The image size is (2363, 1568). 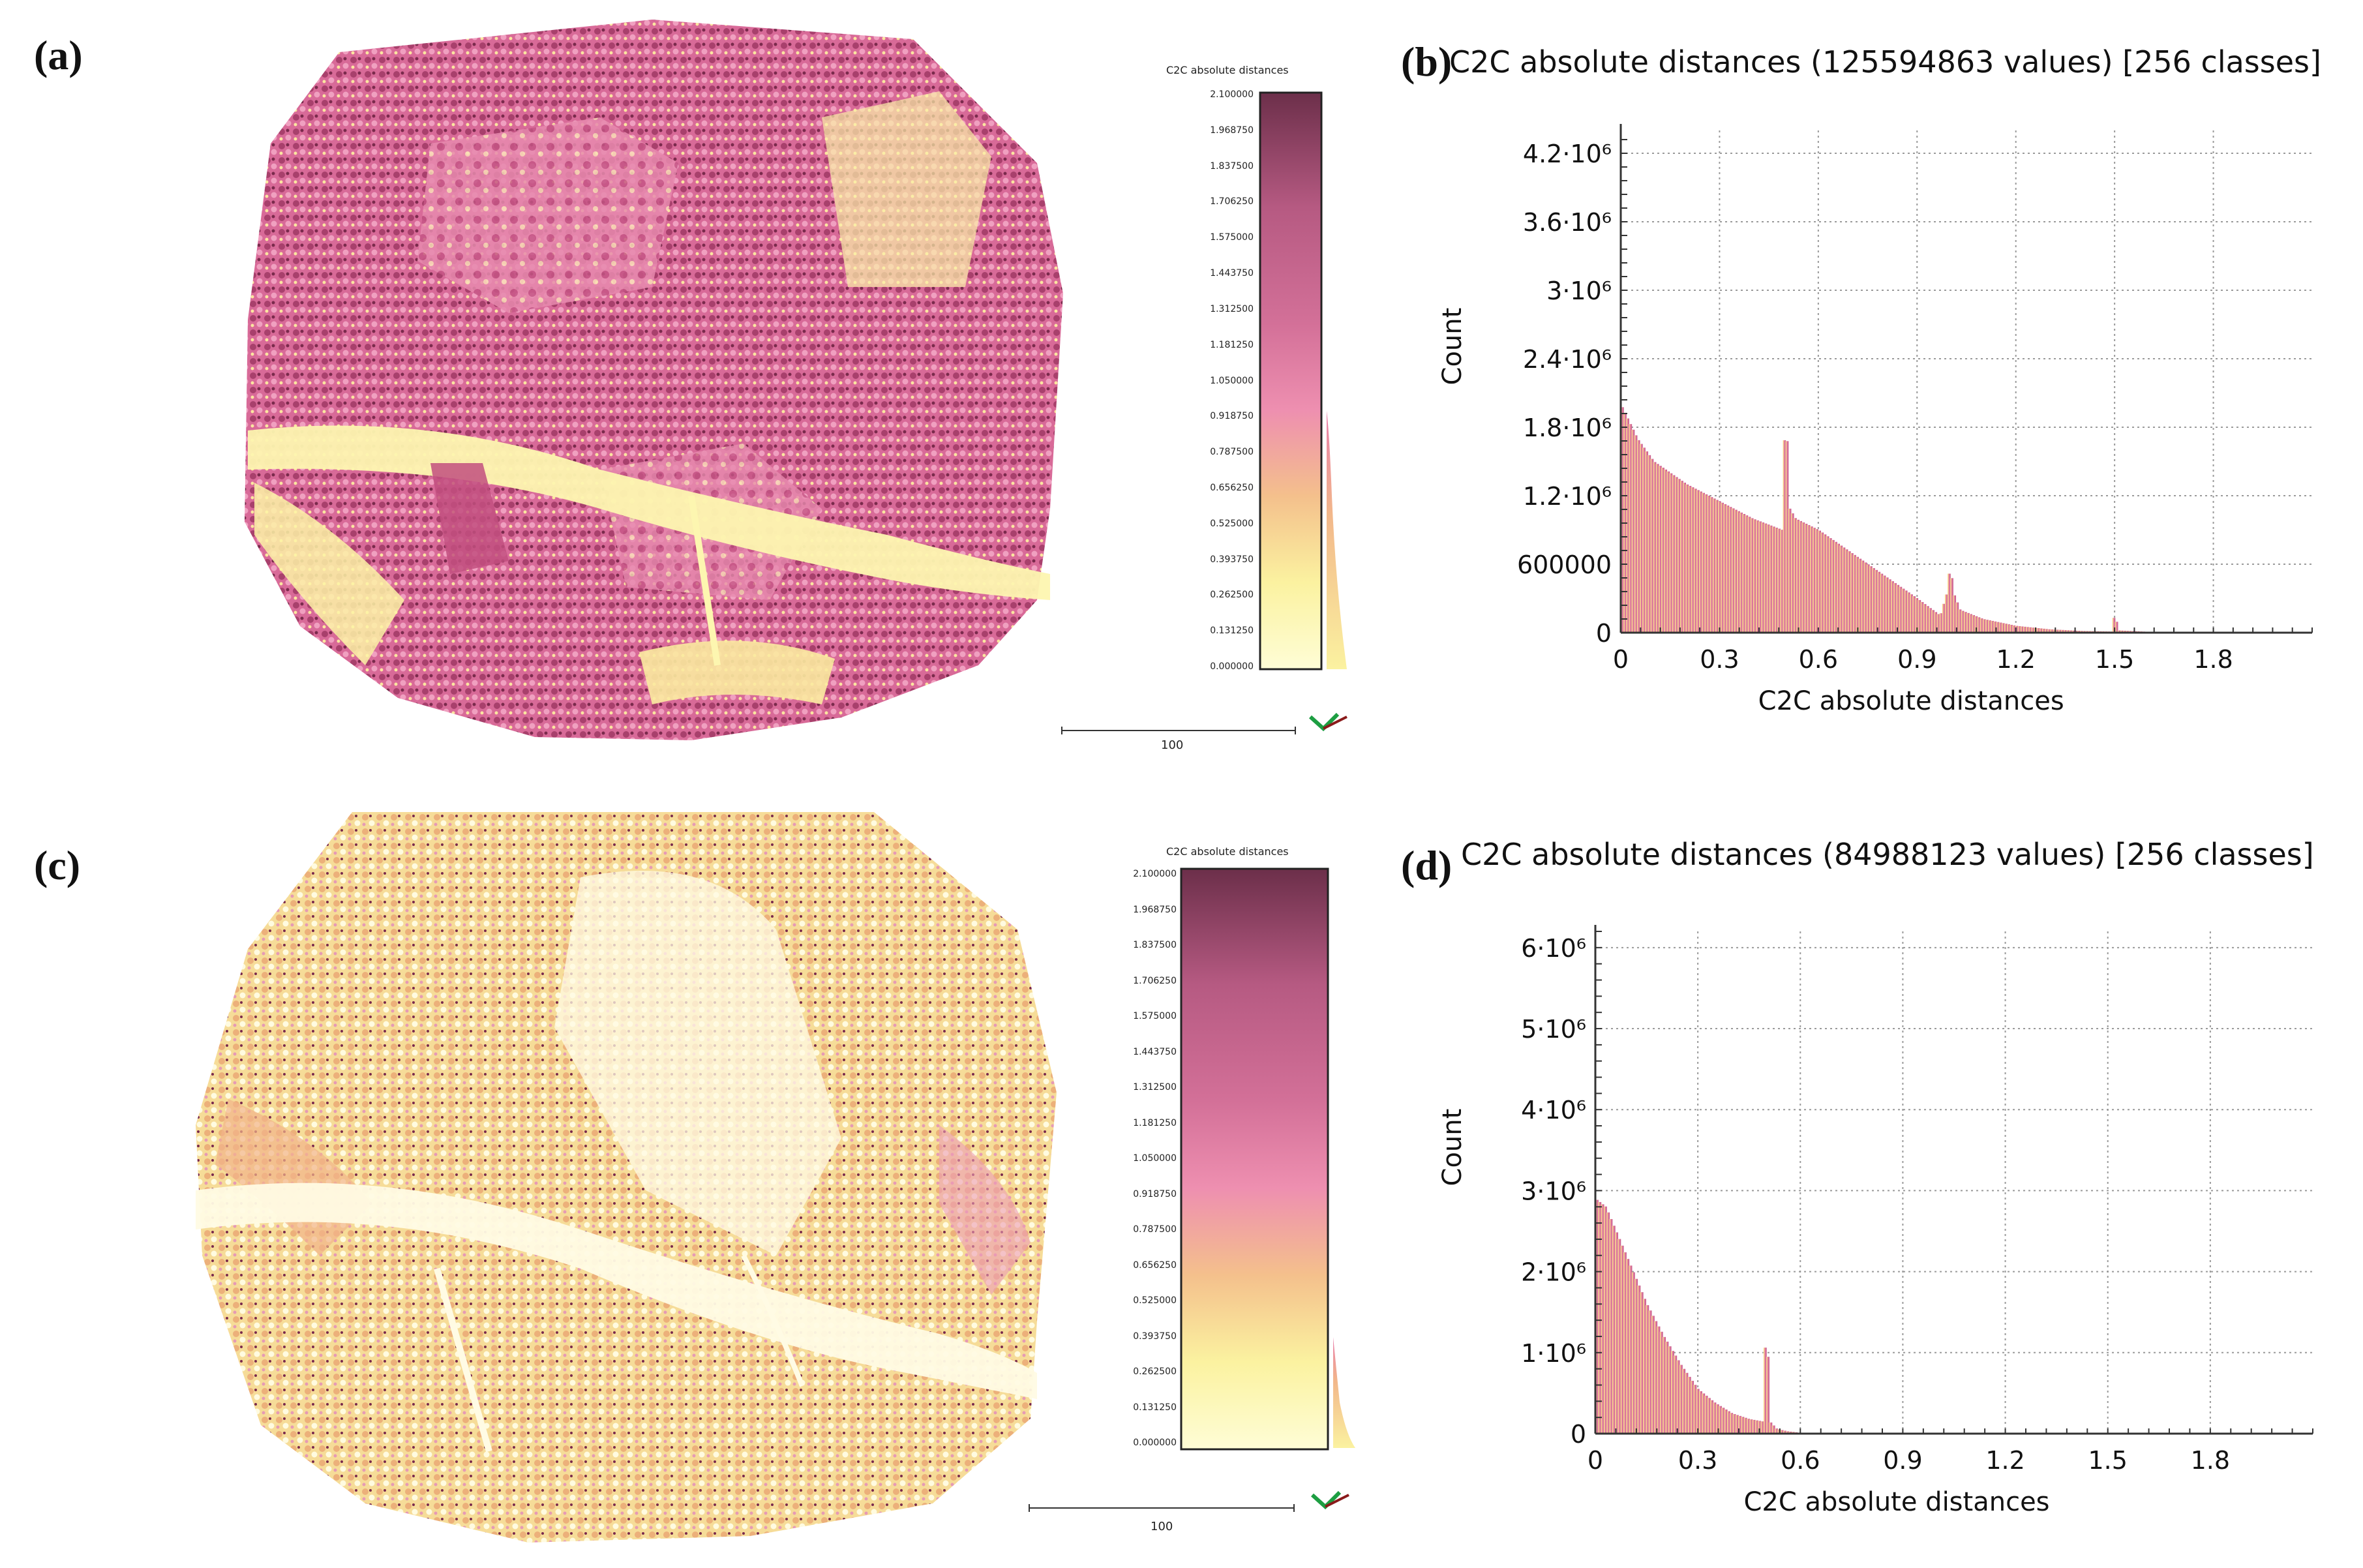 I want to click on x-tick-label: 1.8, so click(x=2213, y=659).